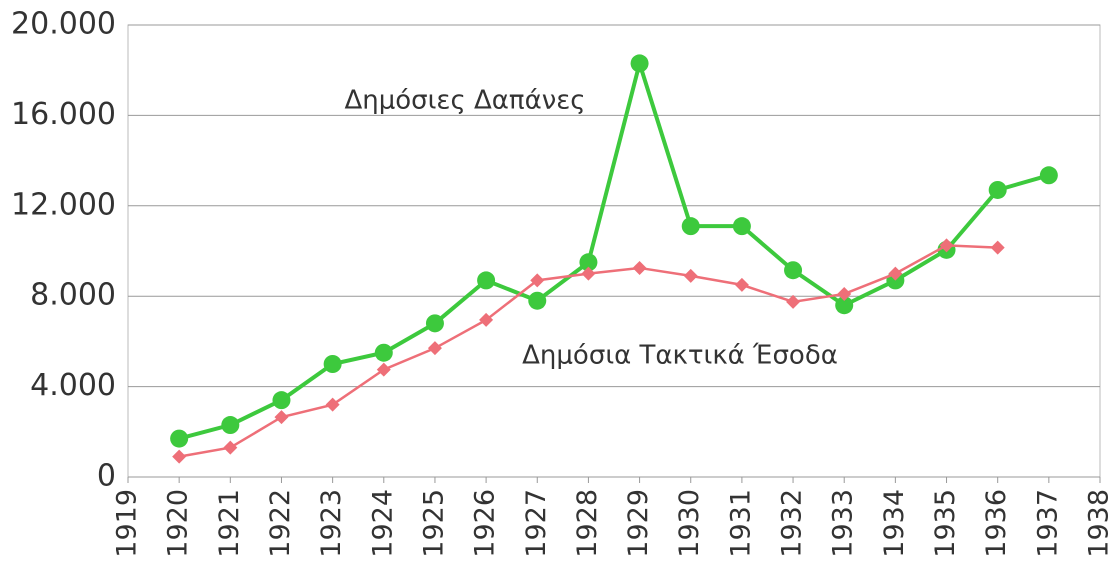  Describe the element at coordinates (740, 523) in the screenshot. I see `x-tick-label: 1931` at that location.